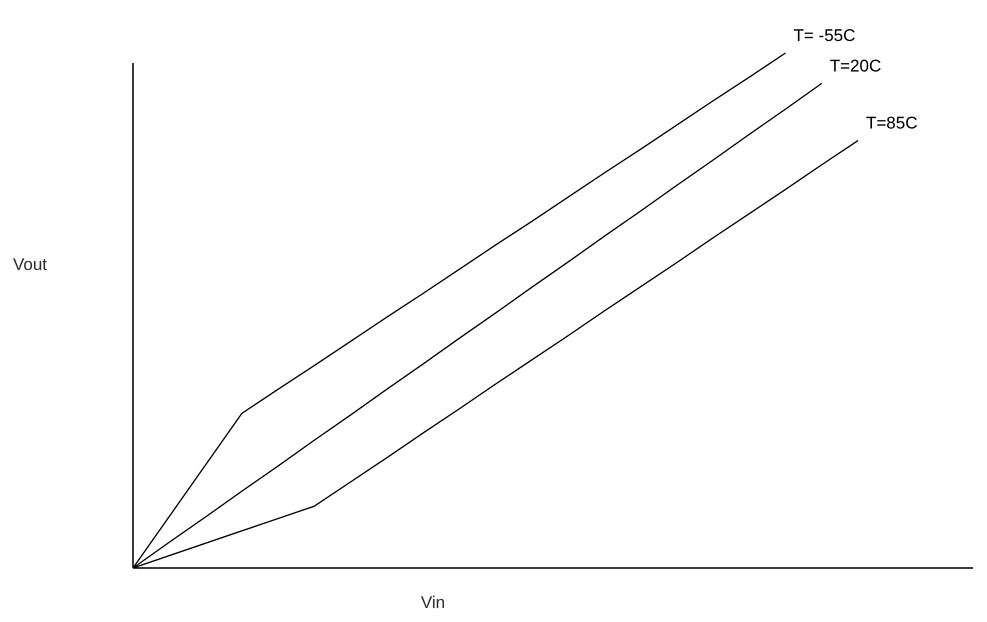 This screenshot has height=622, width=987. What do you see at coordinates (856, 66) in the screenshot?
I see `series-label: T=20C` at bounding box center [856, 66].